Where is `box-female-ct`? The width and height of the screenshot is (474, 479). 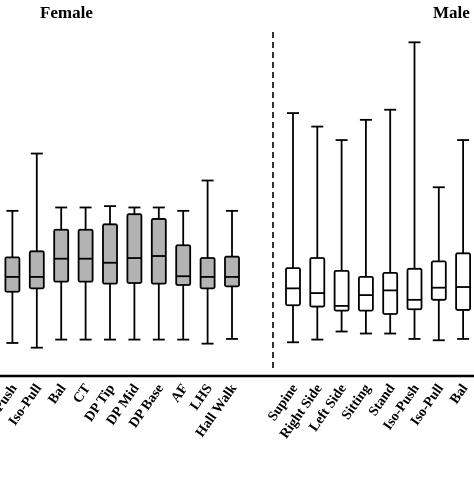
box-female-ct is located at coordinates (85, 273).